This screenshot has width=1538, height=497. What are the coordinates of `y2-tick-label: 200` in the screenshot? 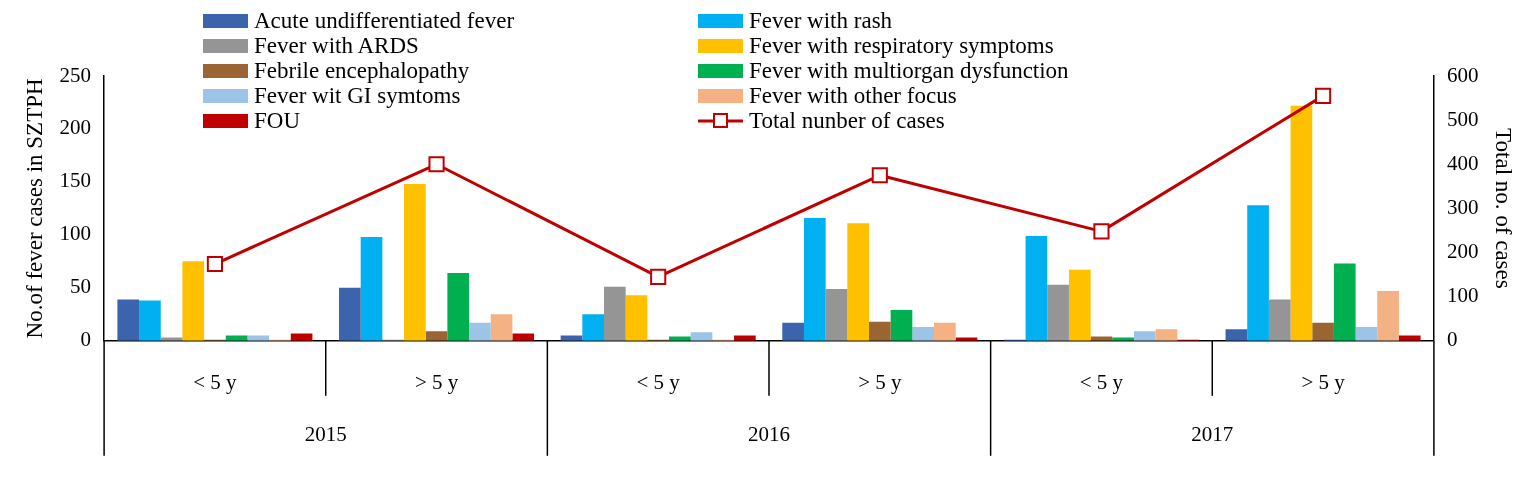 It's located at (1462, 251).